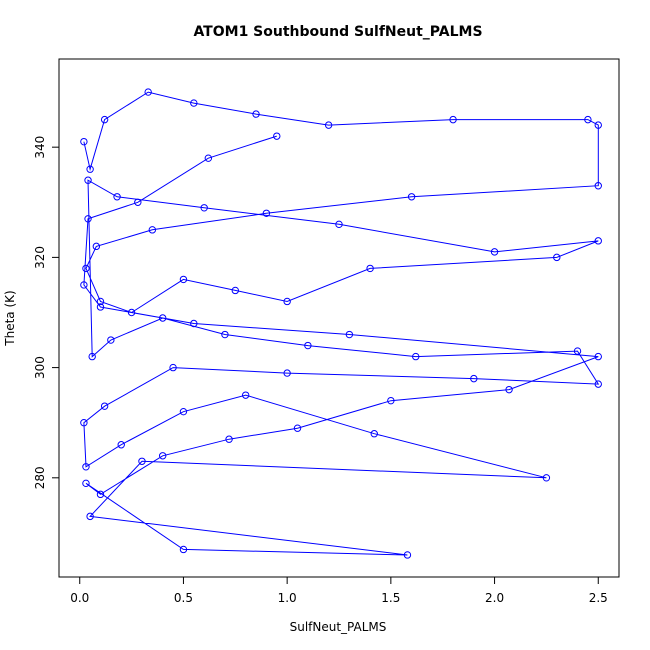  What do you see at coordinates (338, 627) in the screenshot?
I see `x-axis-label: SulfNeut_PALMS` at bounding box center [338, 627].